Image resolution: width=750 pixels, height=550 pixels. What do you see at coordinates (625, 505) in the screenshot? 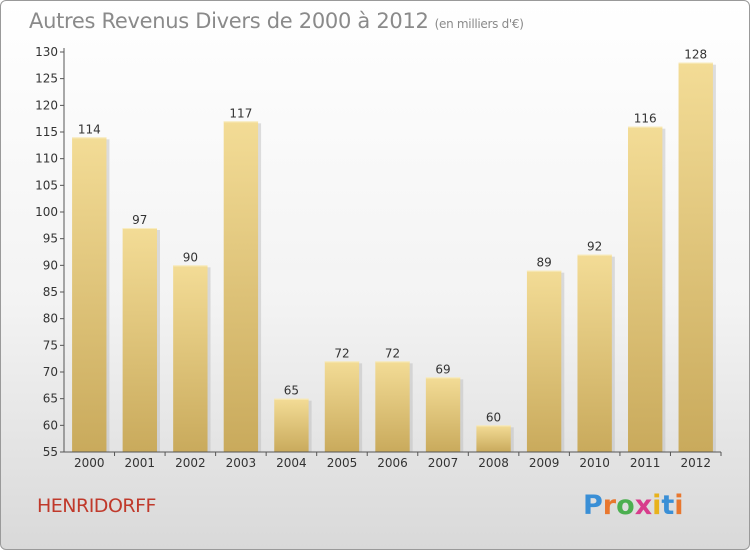
I see `logo-letter: o` at bounding box center [625, 505].